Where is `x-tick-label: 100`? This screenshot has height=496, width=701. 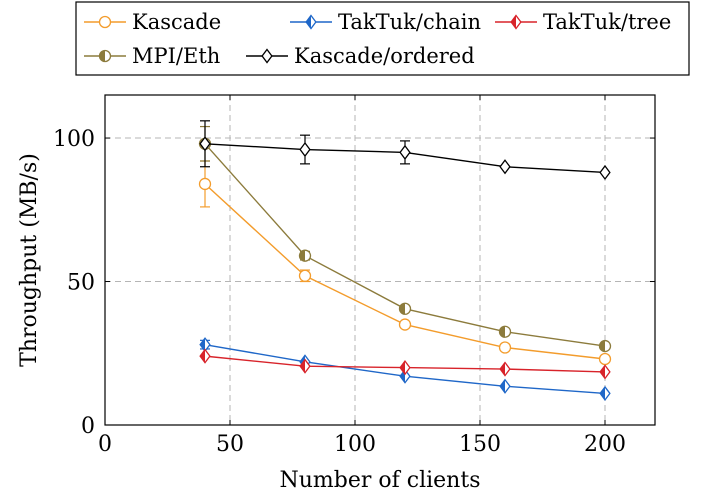 x-tick-label: 100 is located at coordinates (355, 444).